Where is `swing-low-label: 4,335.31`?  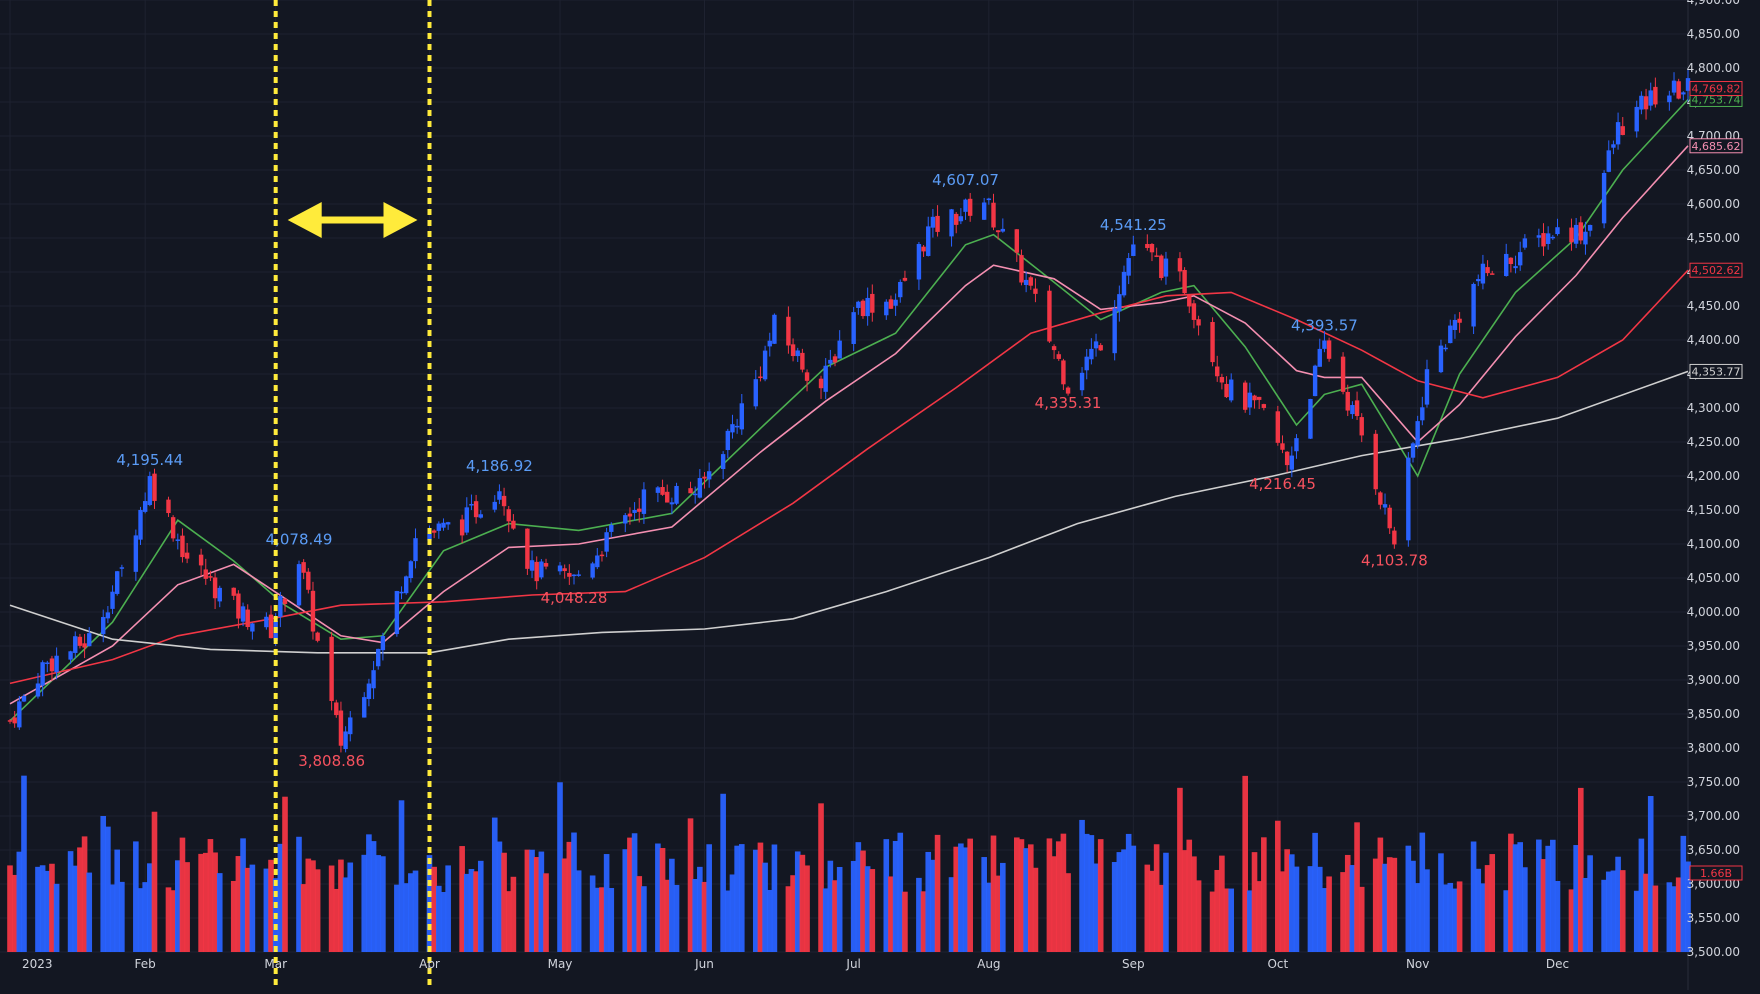
swing-low-label: 4,335.31 is located at coordinates (1068, 403).